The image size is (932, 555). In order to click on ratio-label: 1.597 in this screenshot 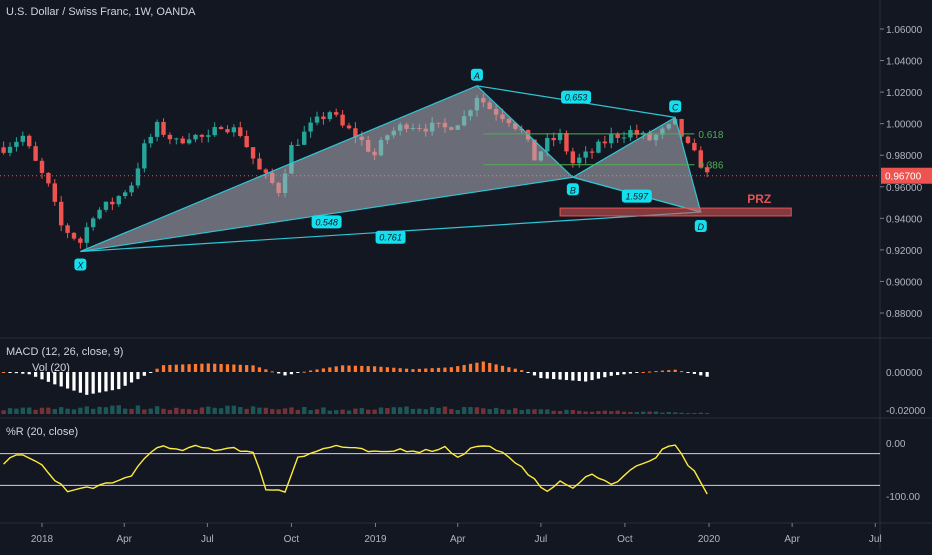, I will do `click(638, 197)`.